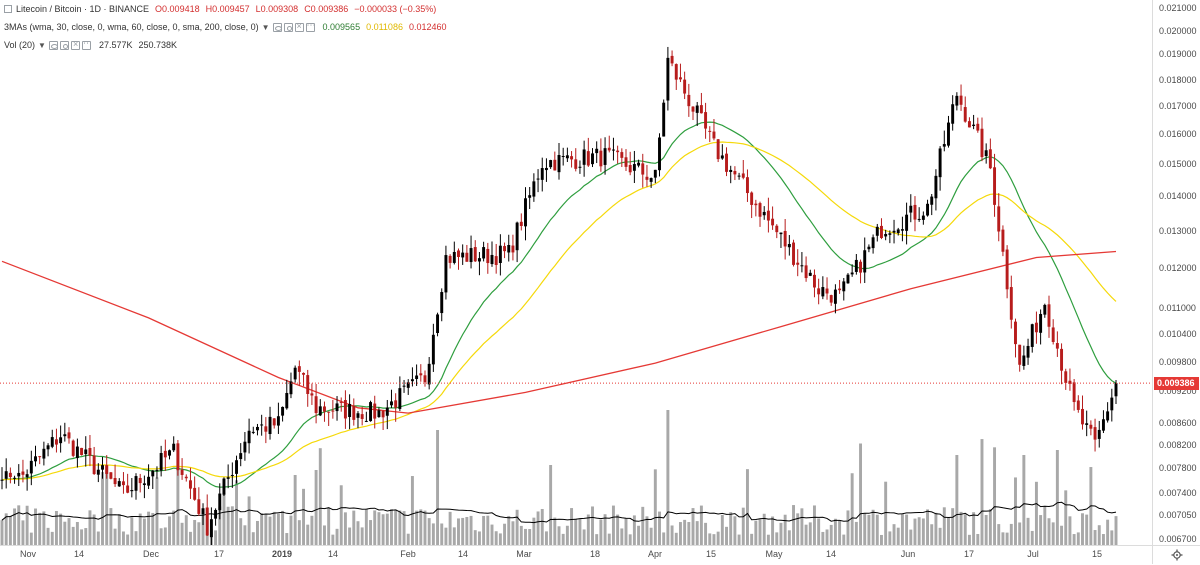  I want to click on price-tick-label: 0.015000, so click(1178, 164).